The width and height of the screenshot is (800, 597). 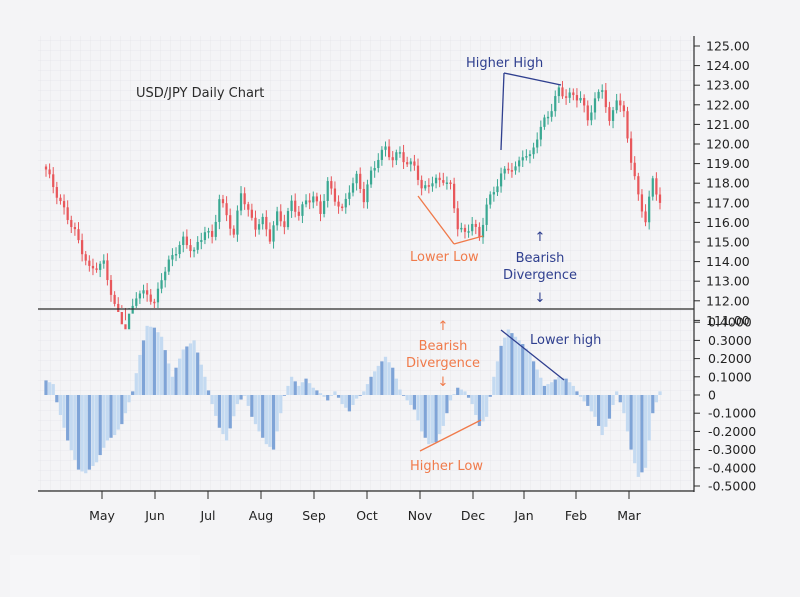 I want to click on price-tick-label: 124.00, so click(x=728, y=65).